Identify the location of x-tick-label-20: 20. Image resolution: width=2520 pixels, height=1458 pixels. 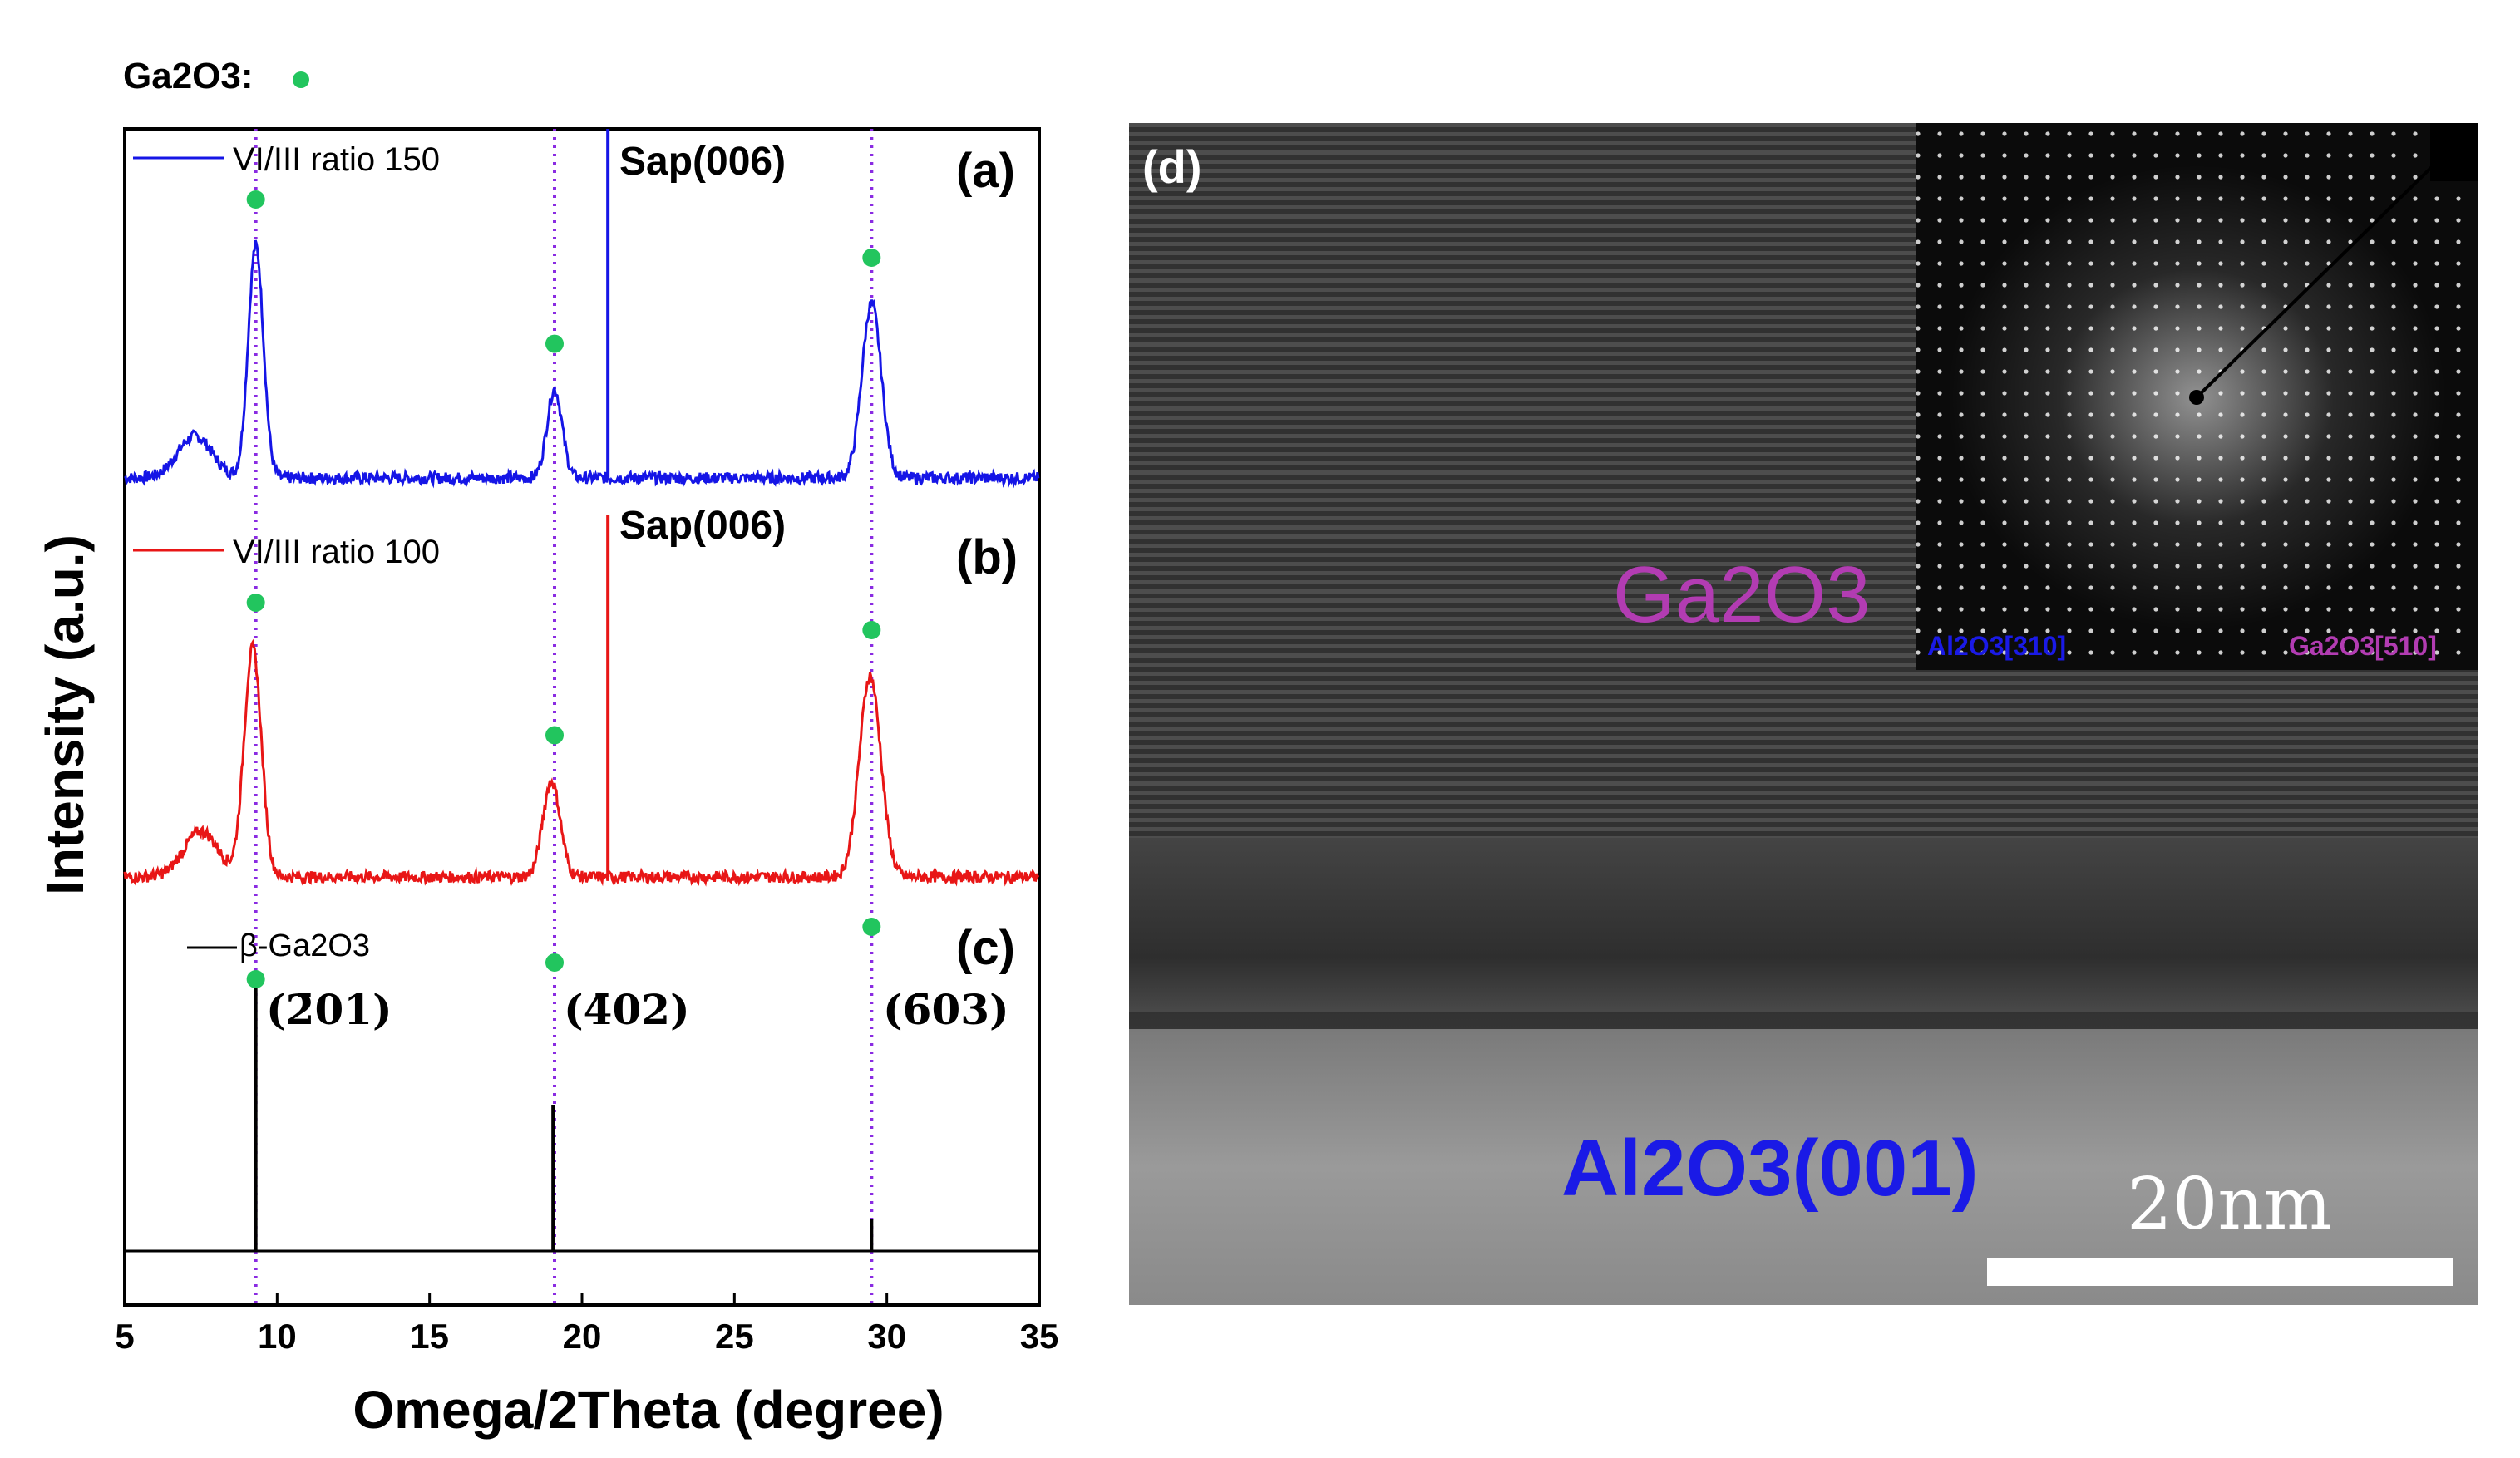
(582, 1337).